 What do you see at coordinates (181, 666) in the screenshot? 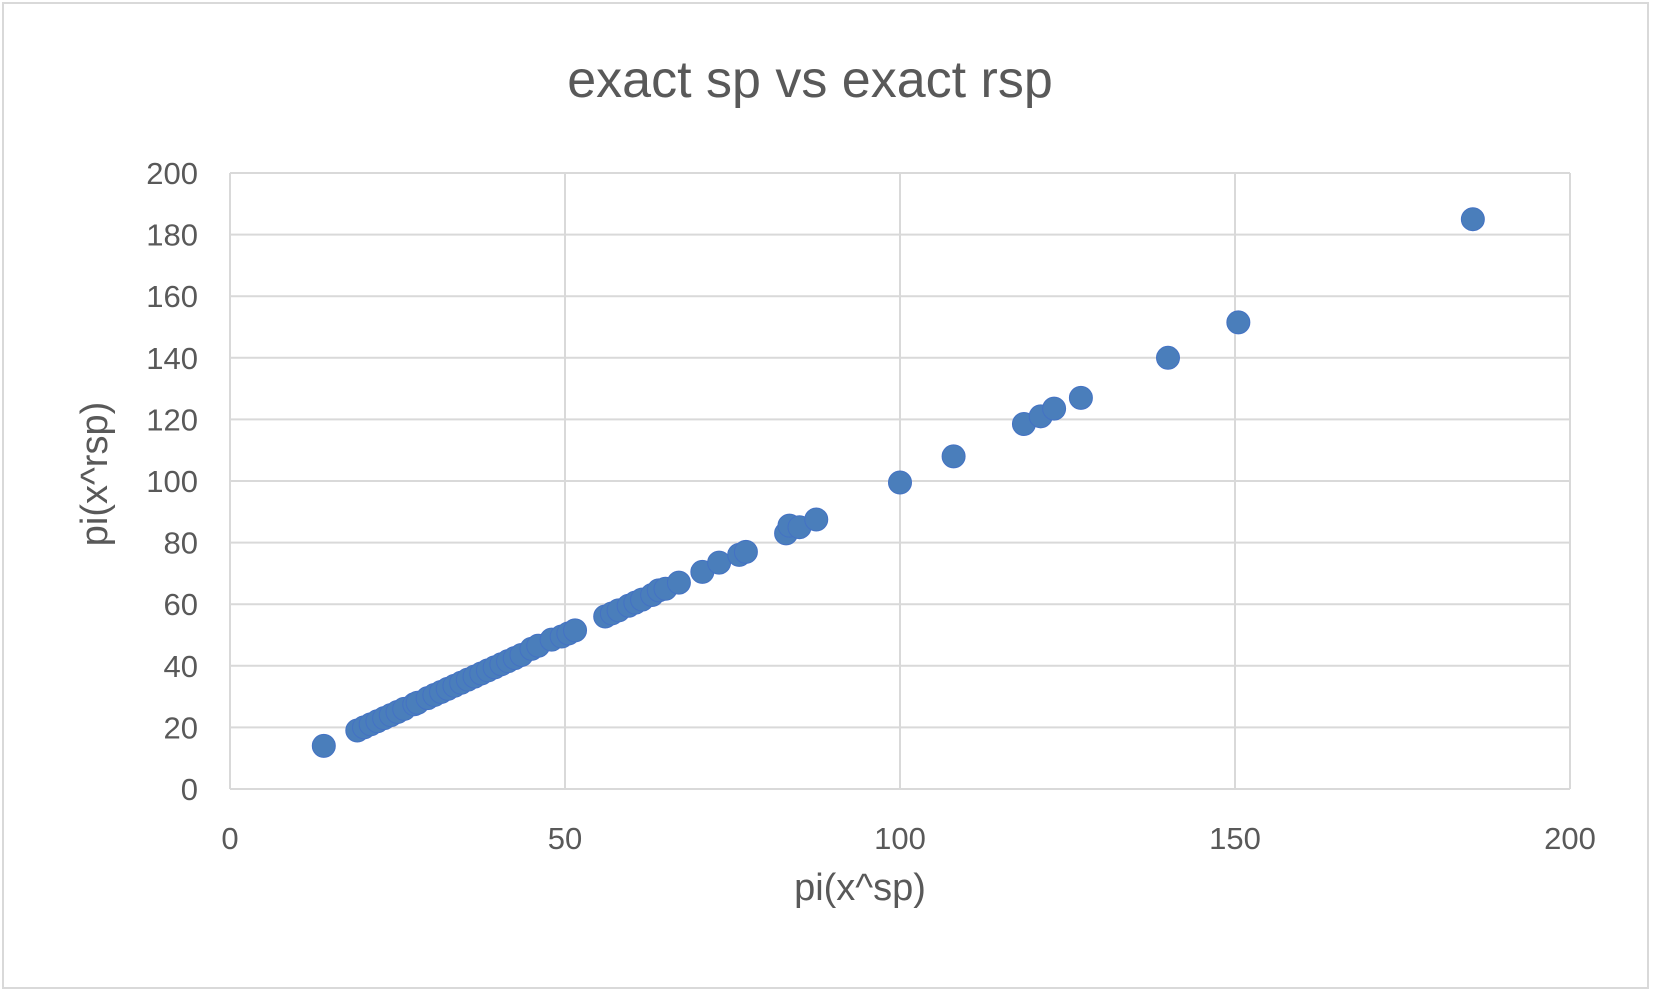
I see `y-tick-label: 40` at bounding box center [181, 666].